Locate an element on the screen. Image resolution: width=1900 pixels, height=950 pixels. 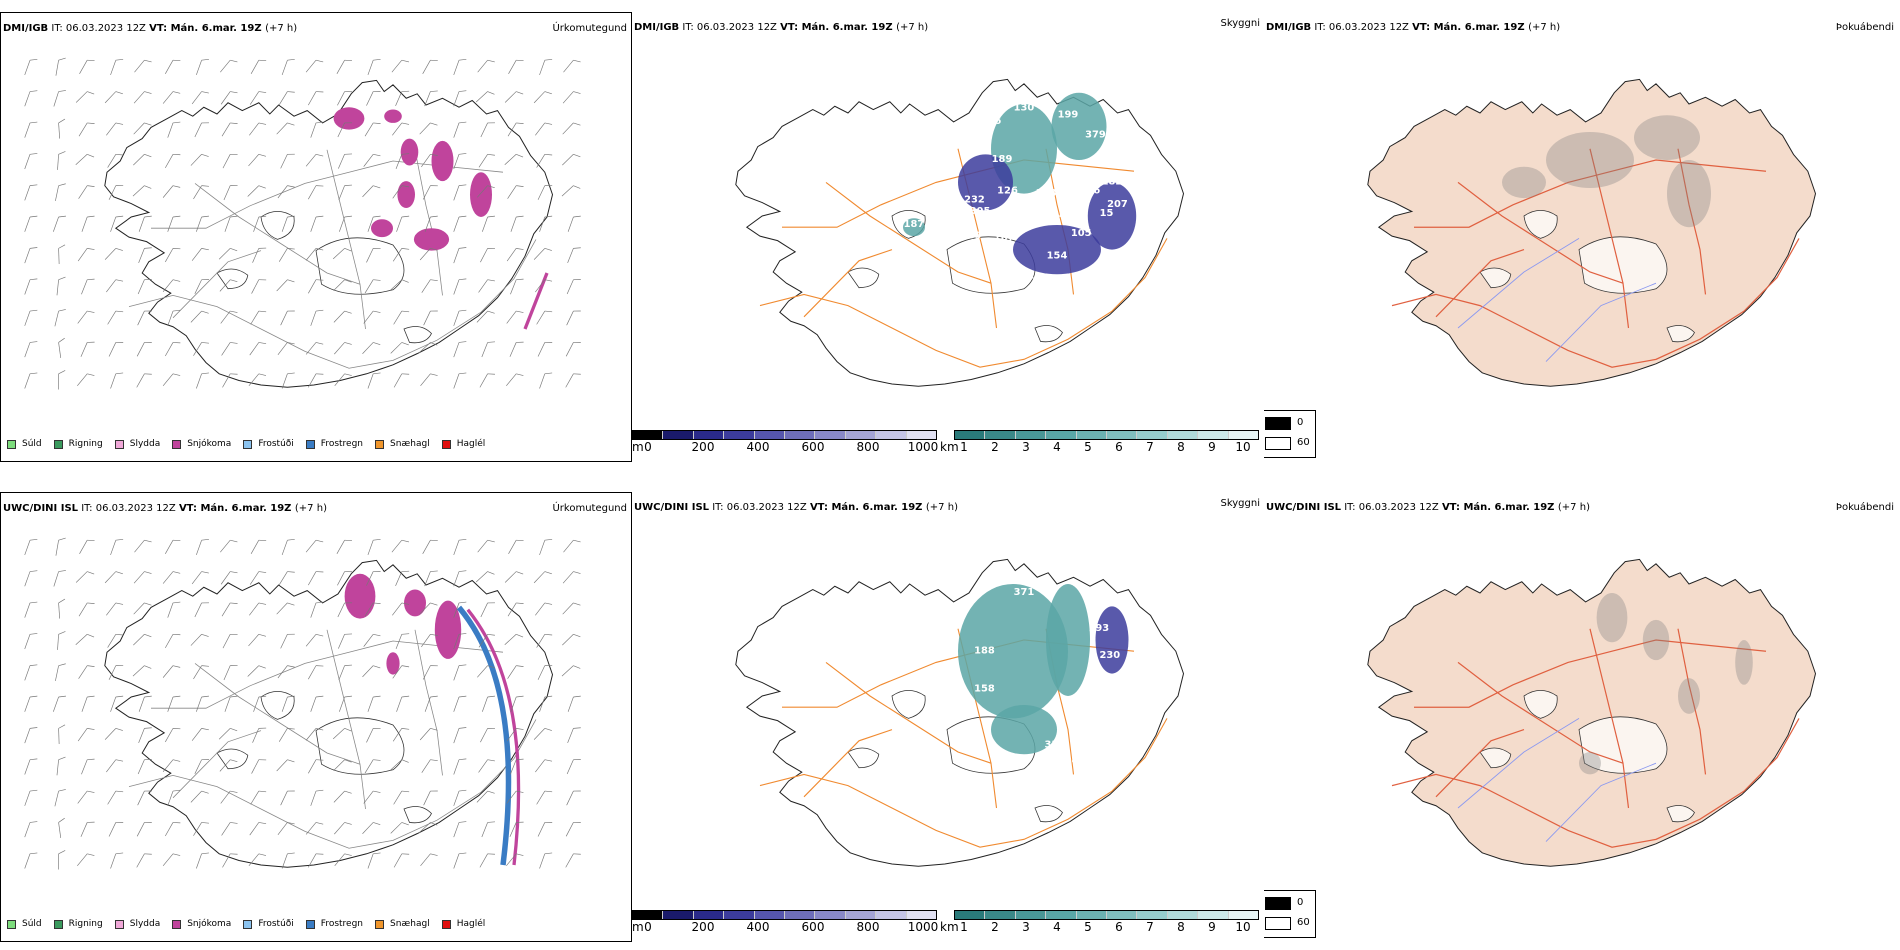
cloud-base-label: 154 is located at coordinates (1057, 255).